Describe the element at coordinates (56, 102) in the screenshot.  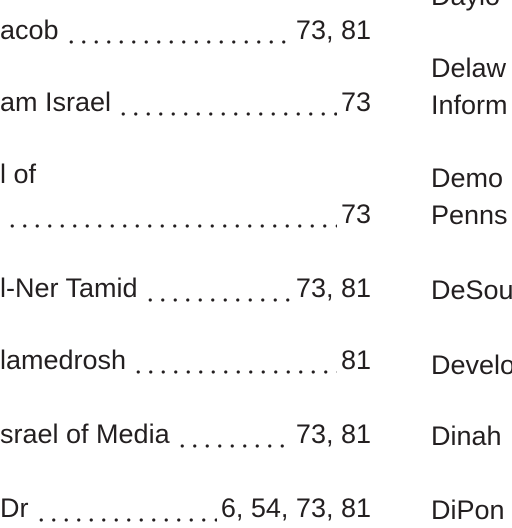
I see `entry-name: am Israel` at that location.